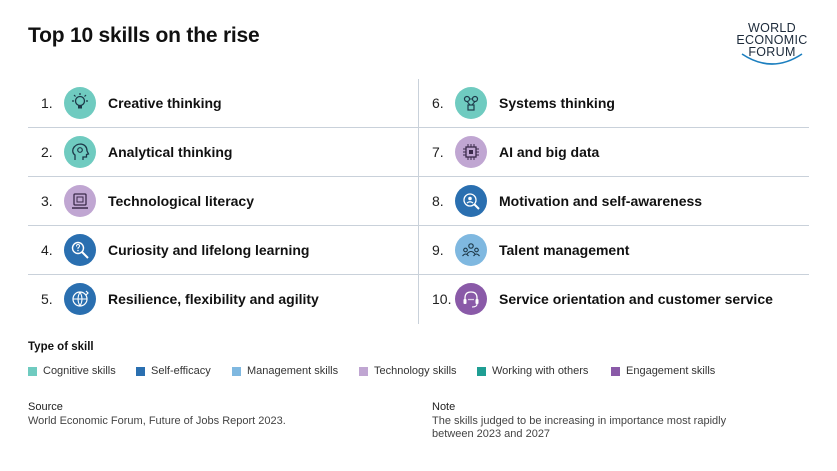 This screenshot has height=471, width=837. I want to click on legend-item: Management skills, so click(285, 371).